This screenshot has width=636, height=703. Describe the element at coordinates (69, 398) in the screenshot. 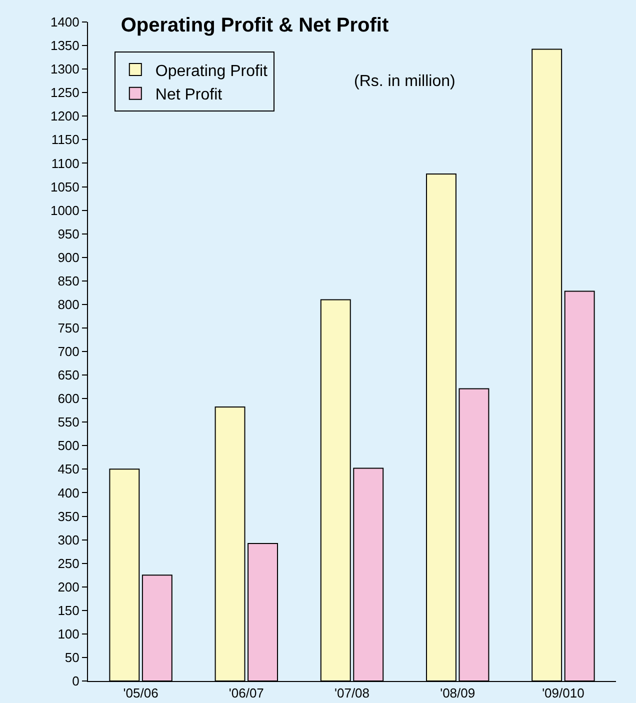

I see `y-tick-label: 600` at that location.